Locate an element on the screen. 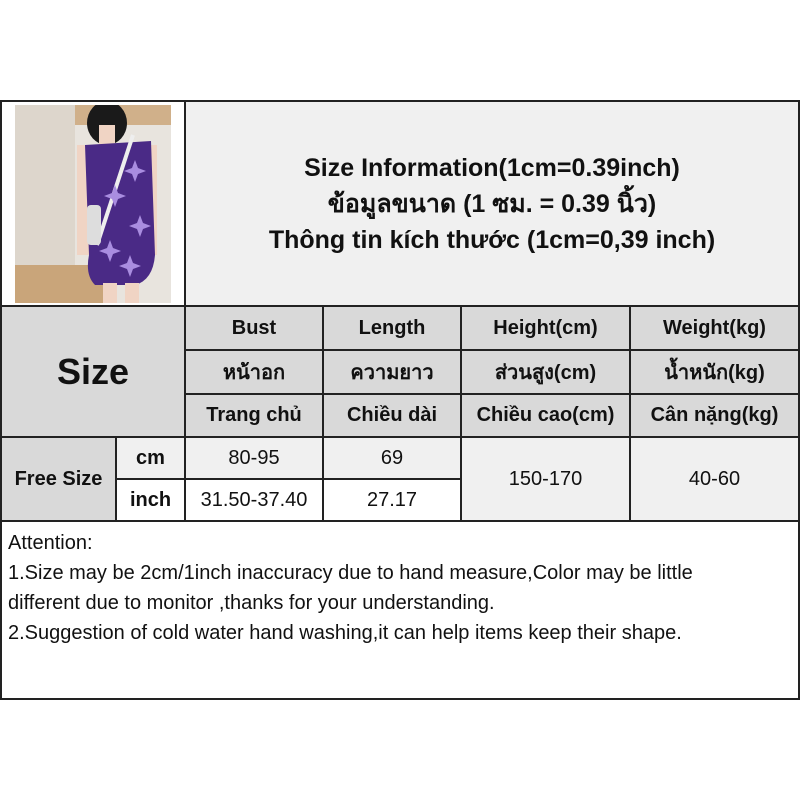 This screenshot has height=800, width=800. length-inch: 27.17 is located at coordinates (392, 500).